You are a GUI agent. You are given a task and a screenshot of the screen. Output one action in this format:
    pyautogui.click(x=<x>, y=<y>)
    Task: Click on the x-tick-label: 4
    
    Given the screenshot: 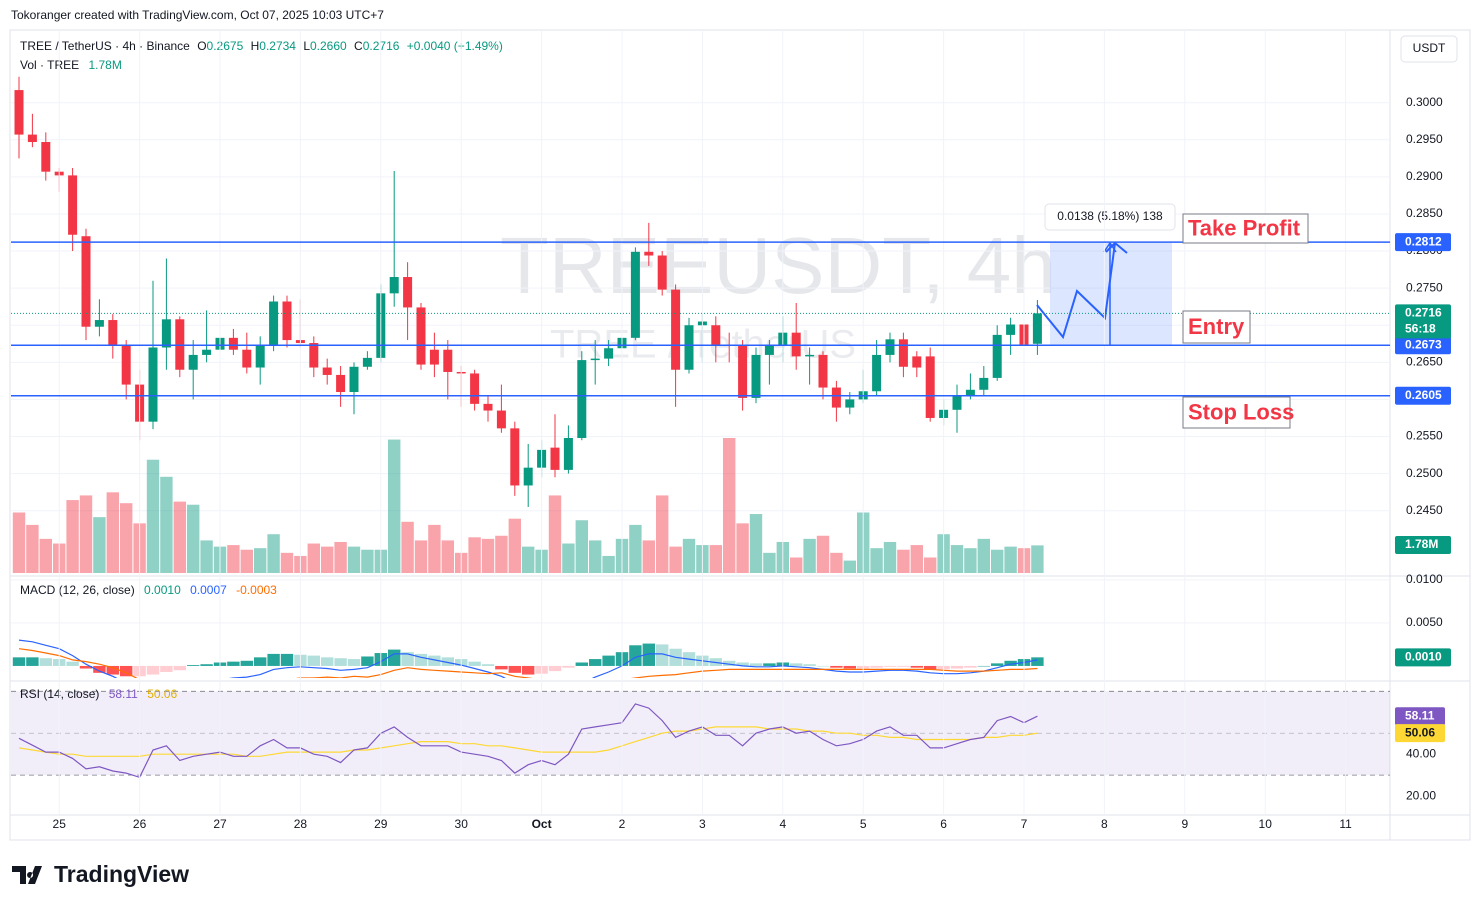 What is the action you would take?
    pyautogui.click(x=782, y=824)
    